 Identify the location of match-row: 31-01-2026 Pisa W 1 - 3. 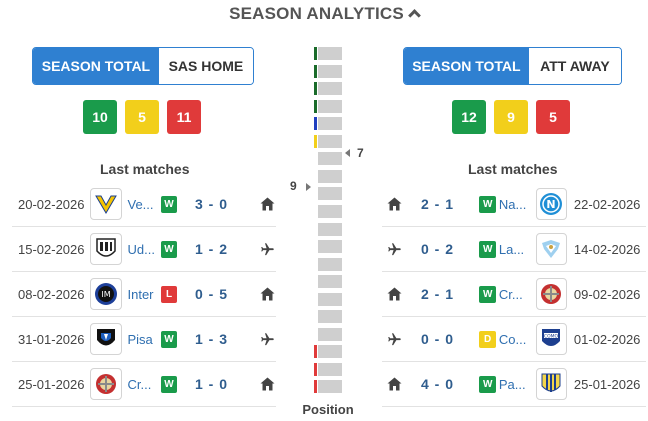
(144, 339).